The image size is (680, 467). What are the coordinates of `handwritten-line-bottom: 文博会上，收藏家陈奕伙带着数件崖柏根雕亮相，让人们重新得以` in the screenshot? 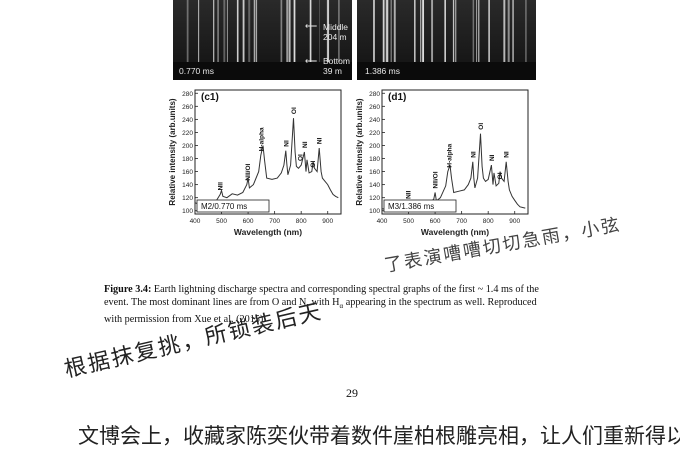 It's located at (379, 436).